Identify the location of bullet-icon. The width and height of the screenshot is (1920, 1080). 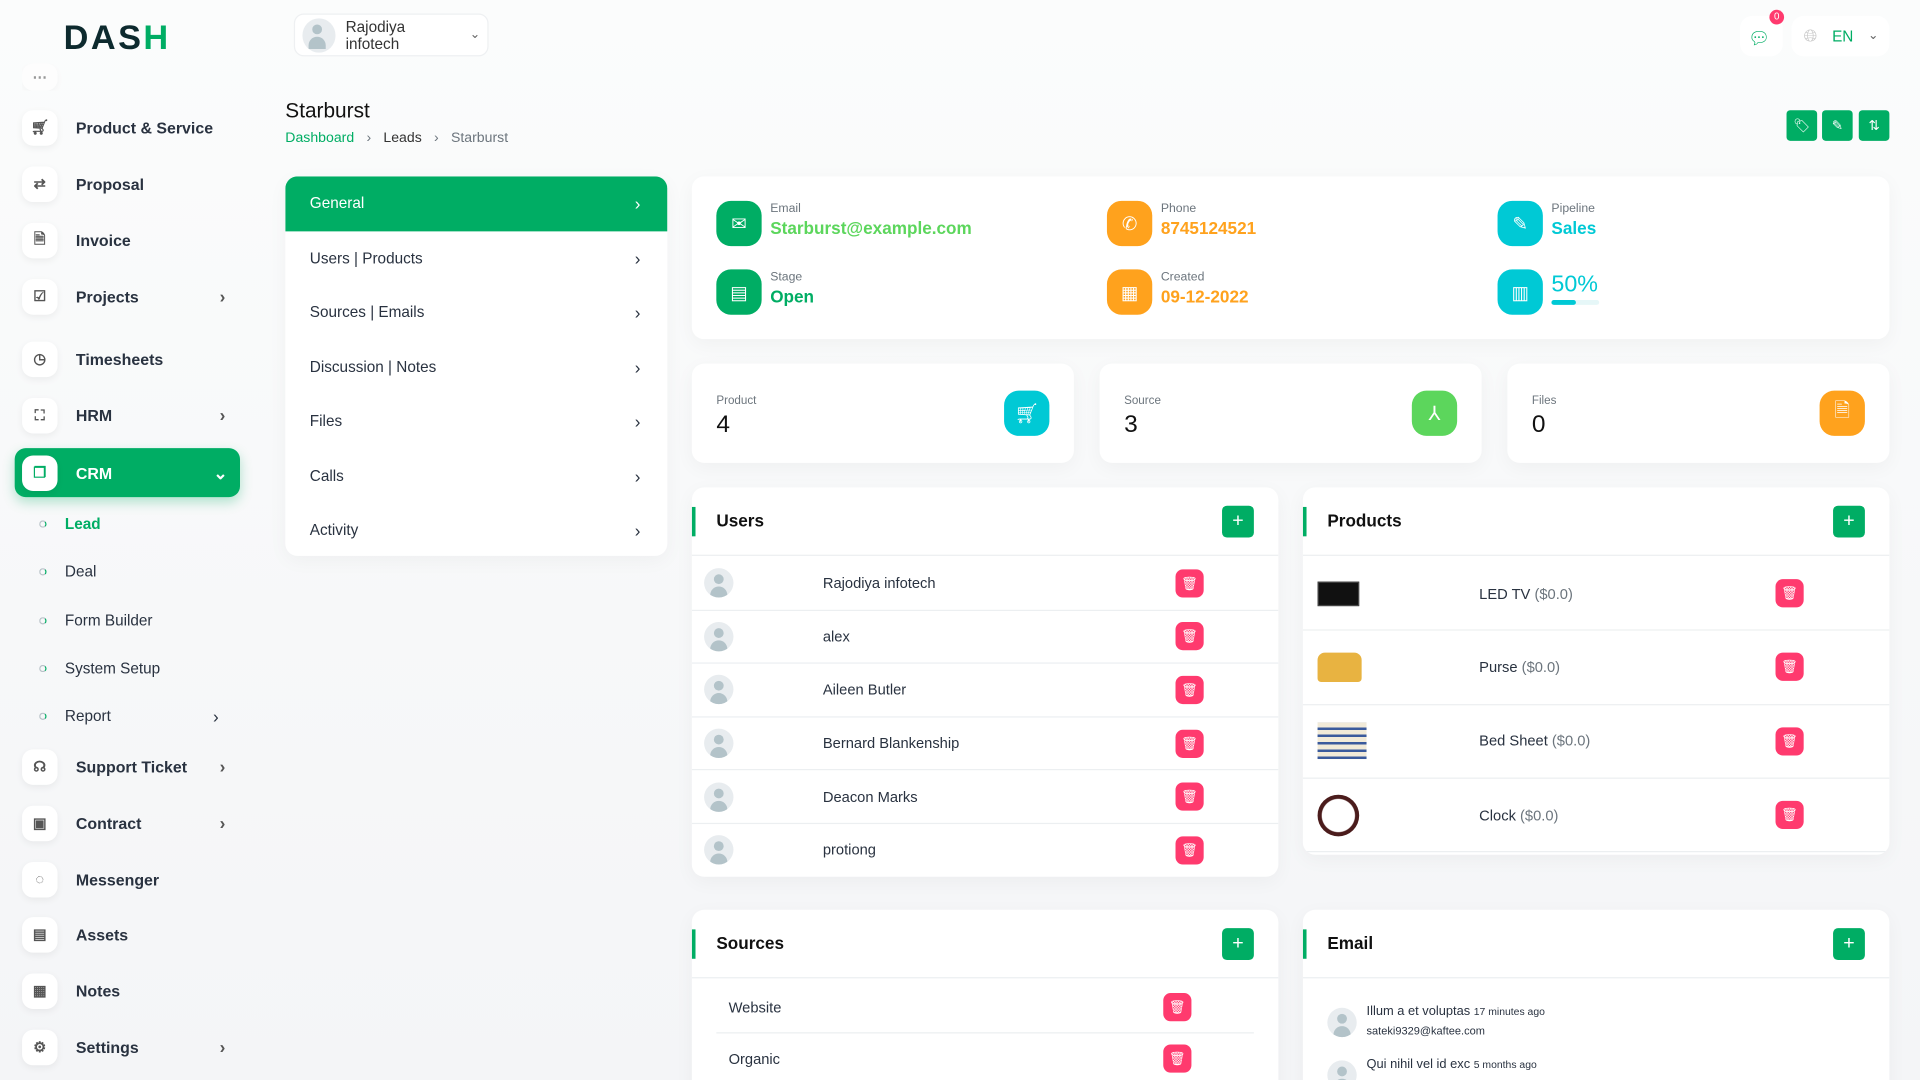
(43, 572).